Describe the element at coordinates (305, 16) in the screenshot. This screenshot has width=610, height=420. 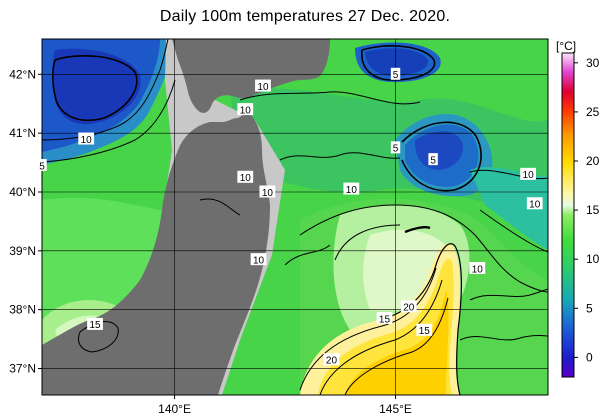
I see `map-title: Daily 100m temperatures 27 Dec. 2020.` at that location.